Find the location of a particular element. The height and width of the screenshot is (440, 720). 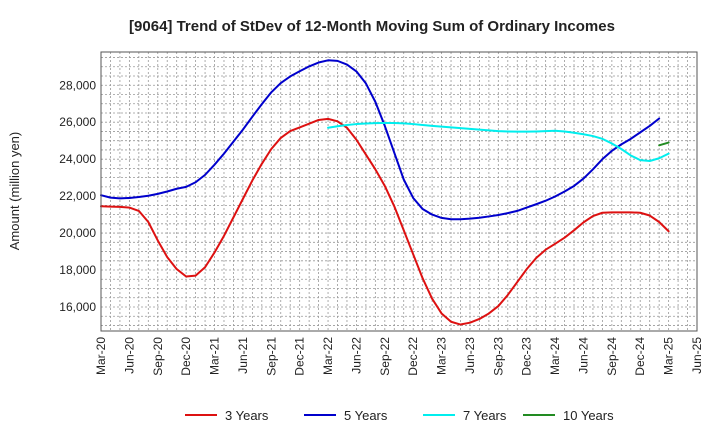

x-tick-label: Mar-24 is located at coordinates (555, 356).